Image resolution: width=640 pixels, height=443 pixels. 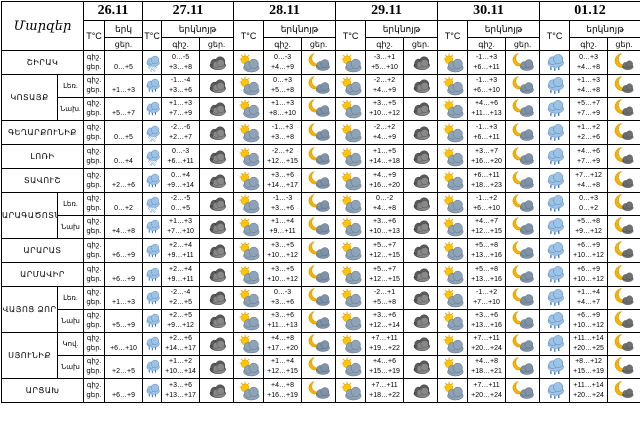 What do you see at coordinates (181, 275) in the screenshot?
I see `temp-range: +2…+4+9…+11` at bounding box center [181, 275].